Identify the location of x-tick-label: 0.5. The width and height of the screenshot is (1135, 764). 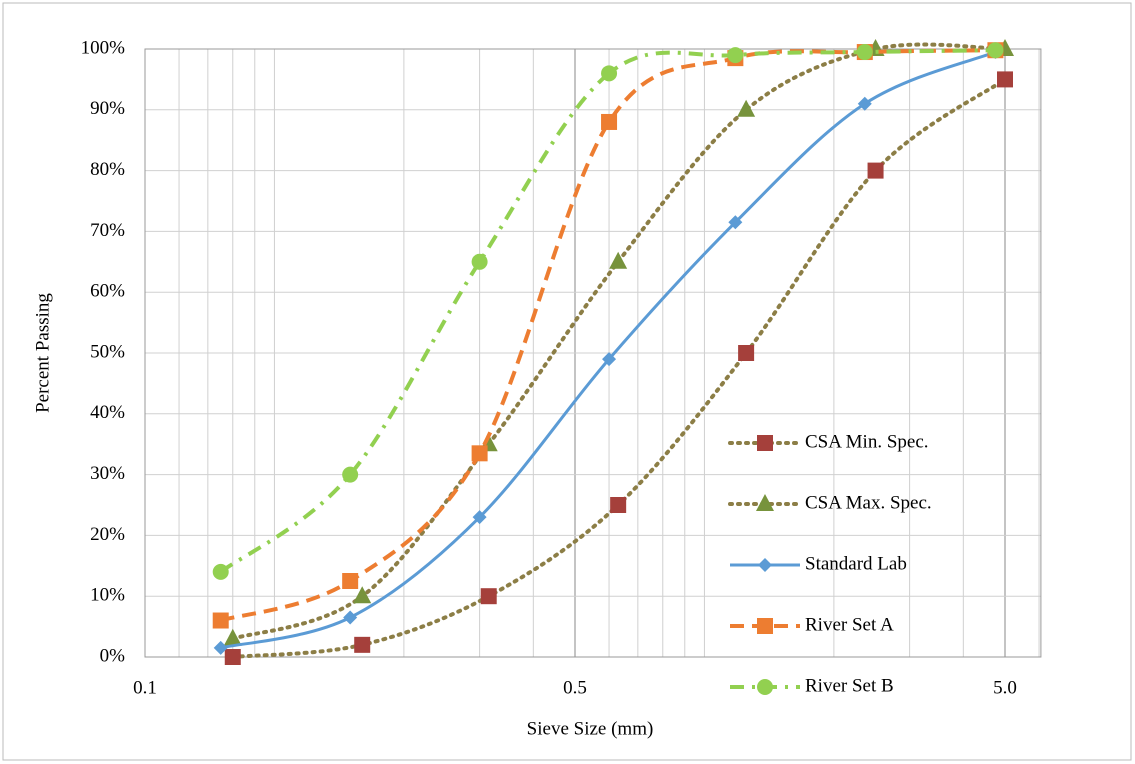
(575, 687).